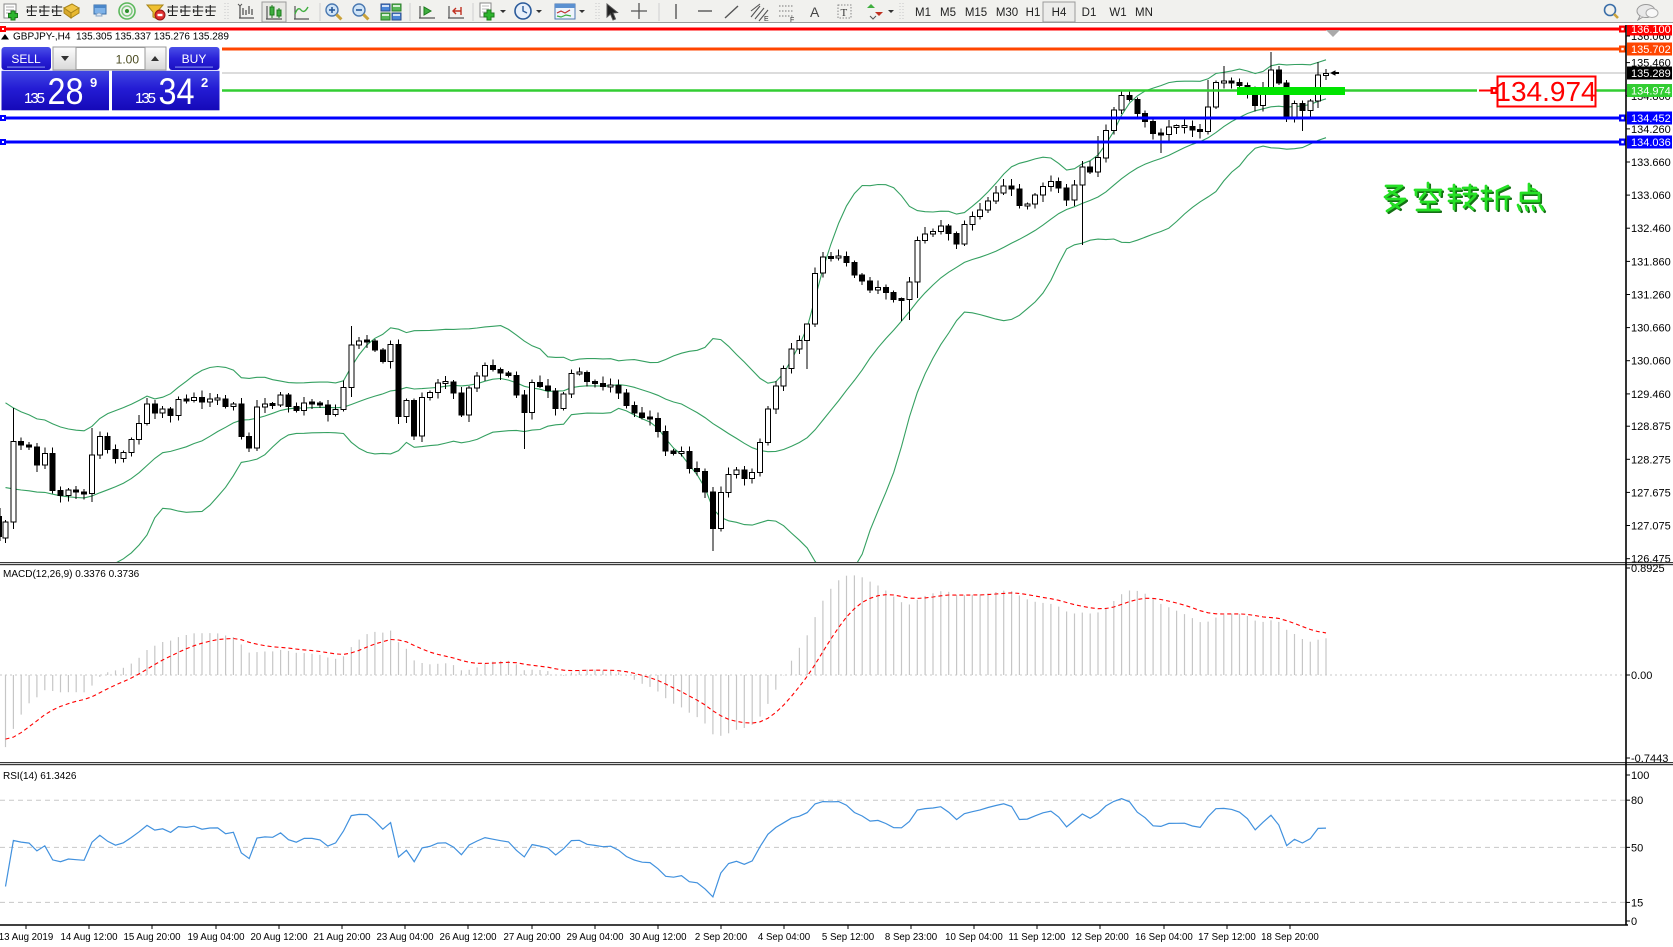 The image size is (1673, 947). I want to click on svg-text: 127.675, so click(1651, 493).